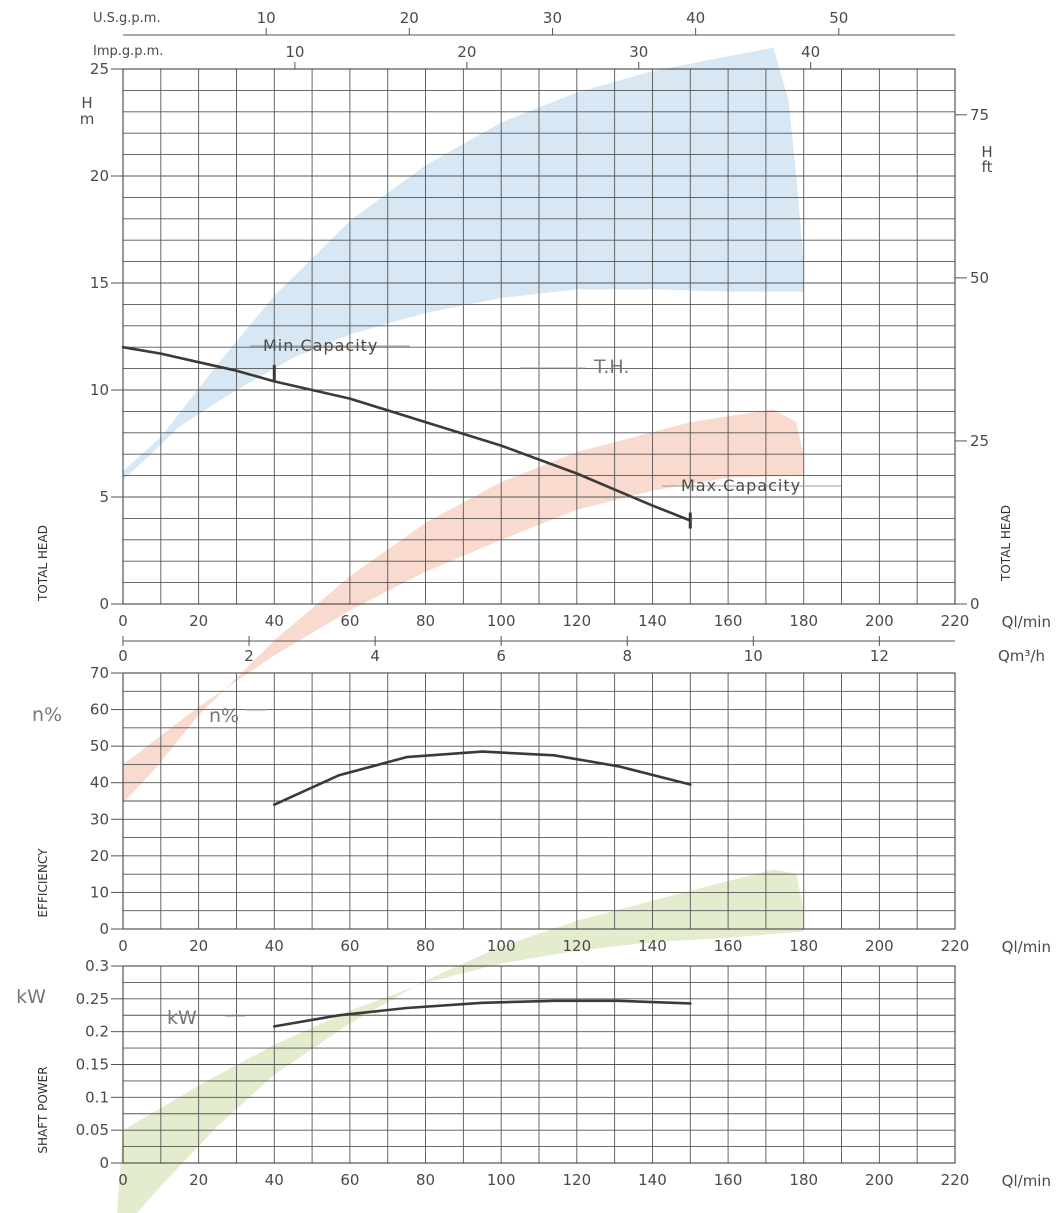 The width and height of the screenshot is (1059, 1213). Describe the element at coordinates (99, 892) in the screenshot. I see `y-tick-label: 10` at that location.